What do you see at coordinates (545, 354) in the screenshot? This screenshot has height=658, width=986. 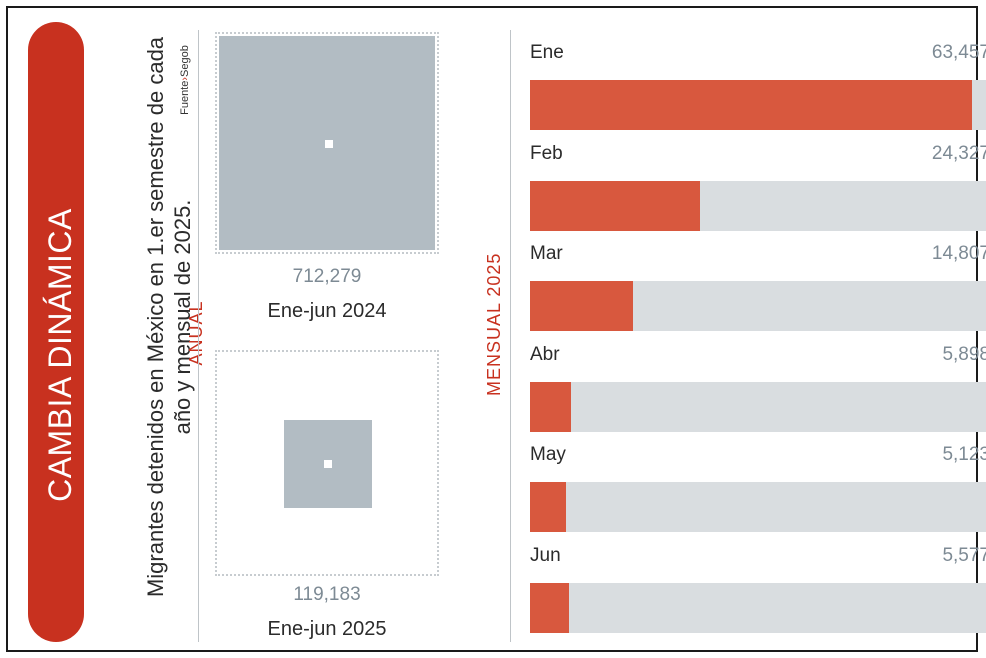 I see `month-label: Abr` at bounding box center [545, 354].